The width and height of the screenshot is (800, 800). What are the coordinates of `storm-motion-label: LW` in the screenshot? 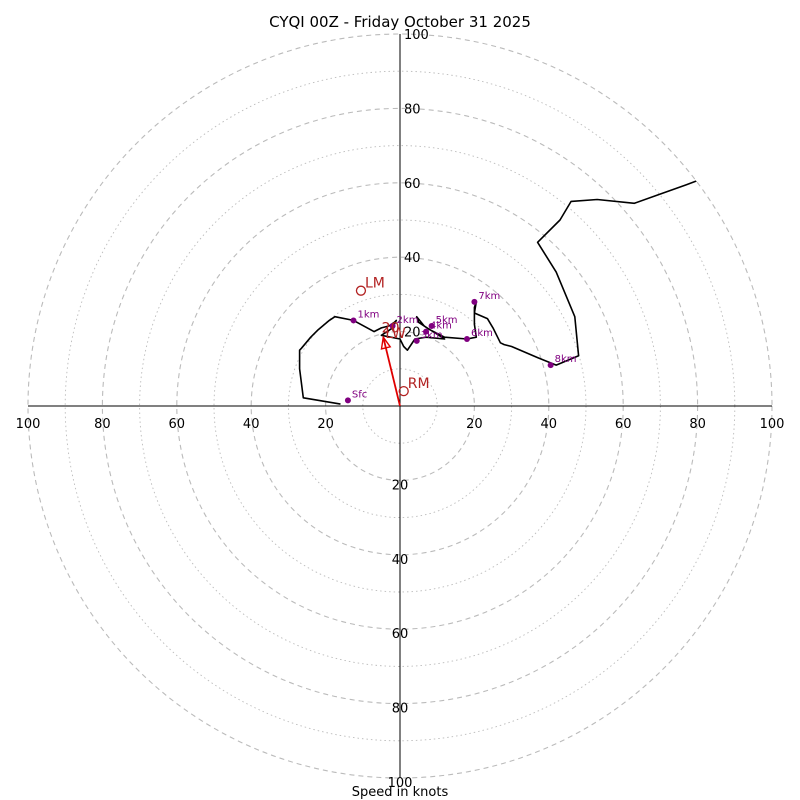 It's located at (395, 334).